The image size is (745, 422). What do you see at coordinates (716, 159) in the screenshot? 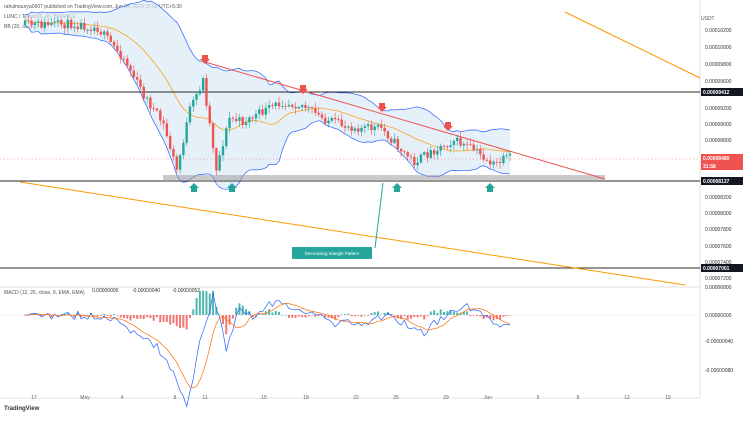
I see `price-tag-label: 0.00008480` at bounding box center [716, 159].